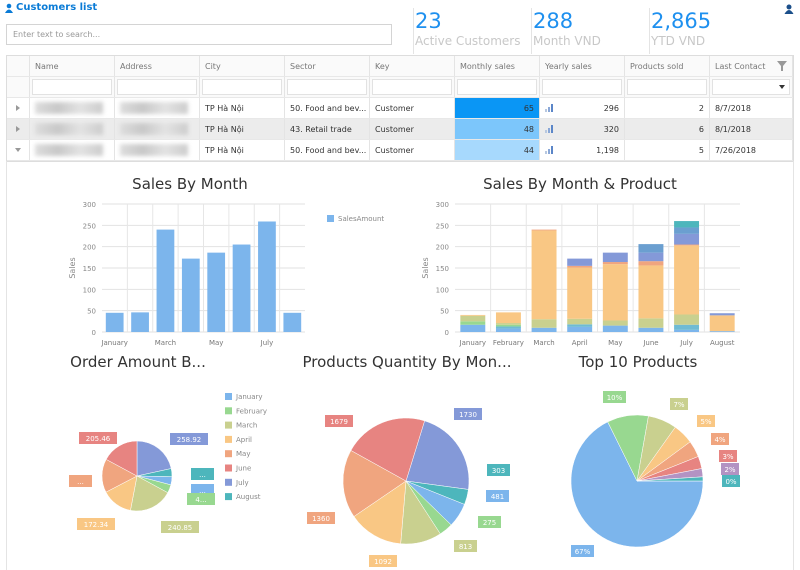  What do you see at coordinates (98, 439) in the screenshot?
I see `data-label: 205.46` at bounding box center [98, 439].